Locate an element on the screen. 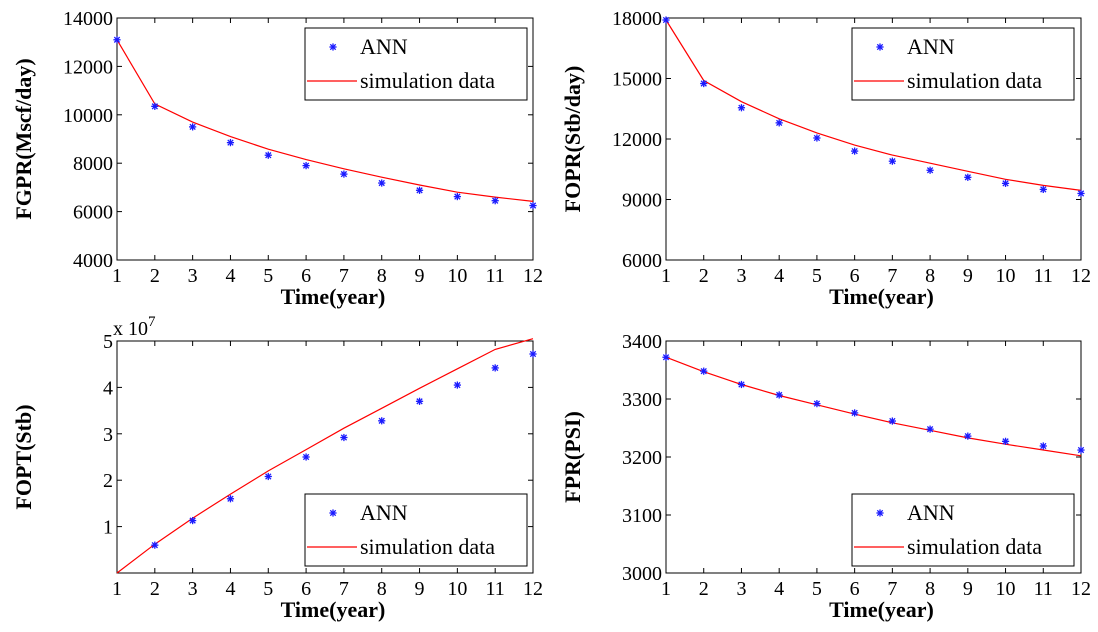 This screenshot has width=1098, height=632. y-tick-label: 14000 is located at coordinates (88, 19).